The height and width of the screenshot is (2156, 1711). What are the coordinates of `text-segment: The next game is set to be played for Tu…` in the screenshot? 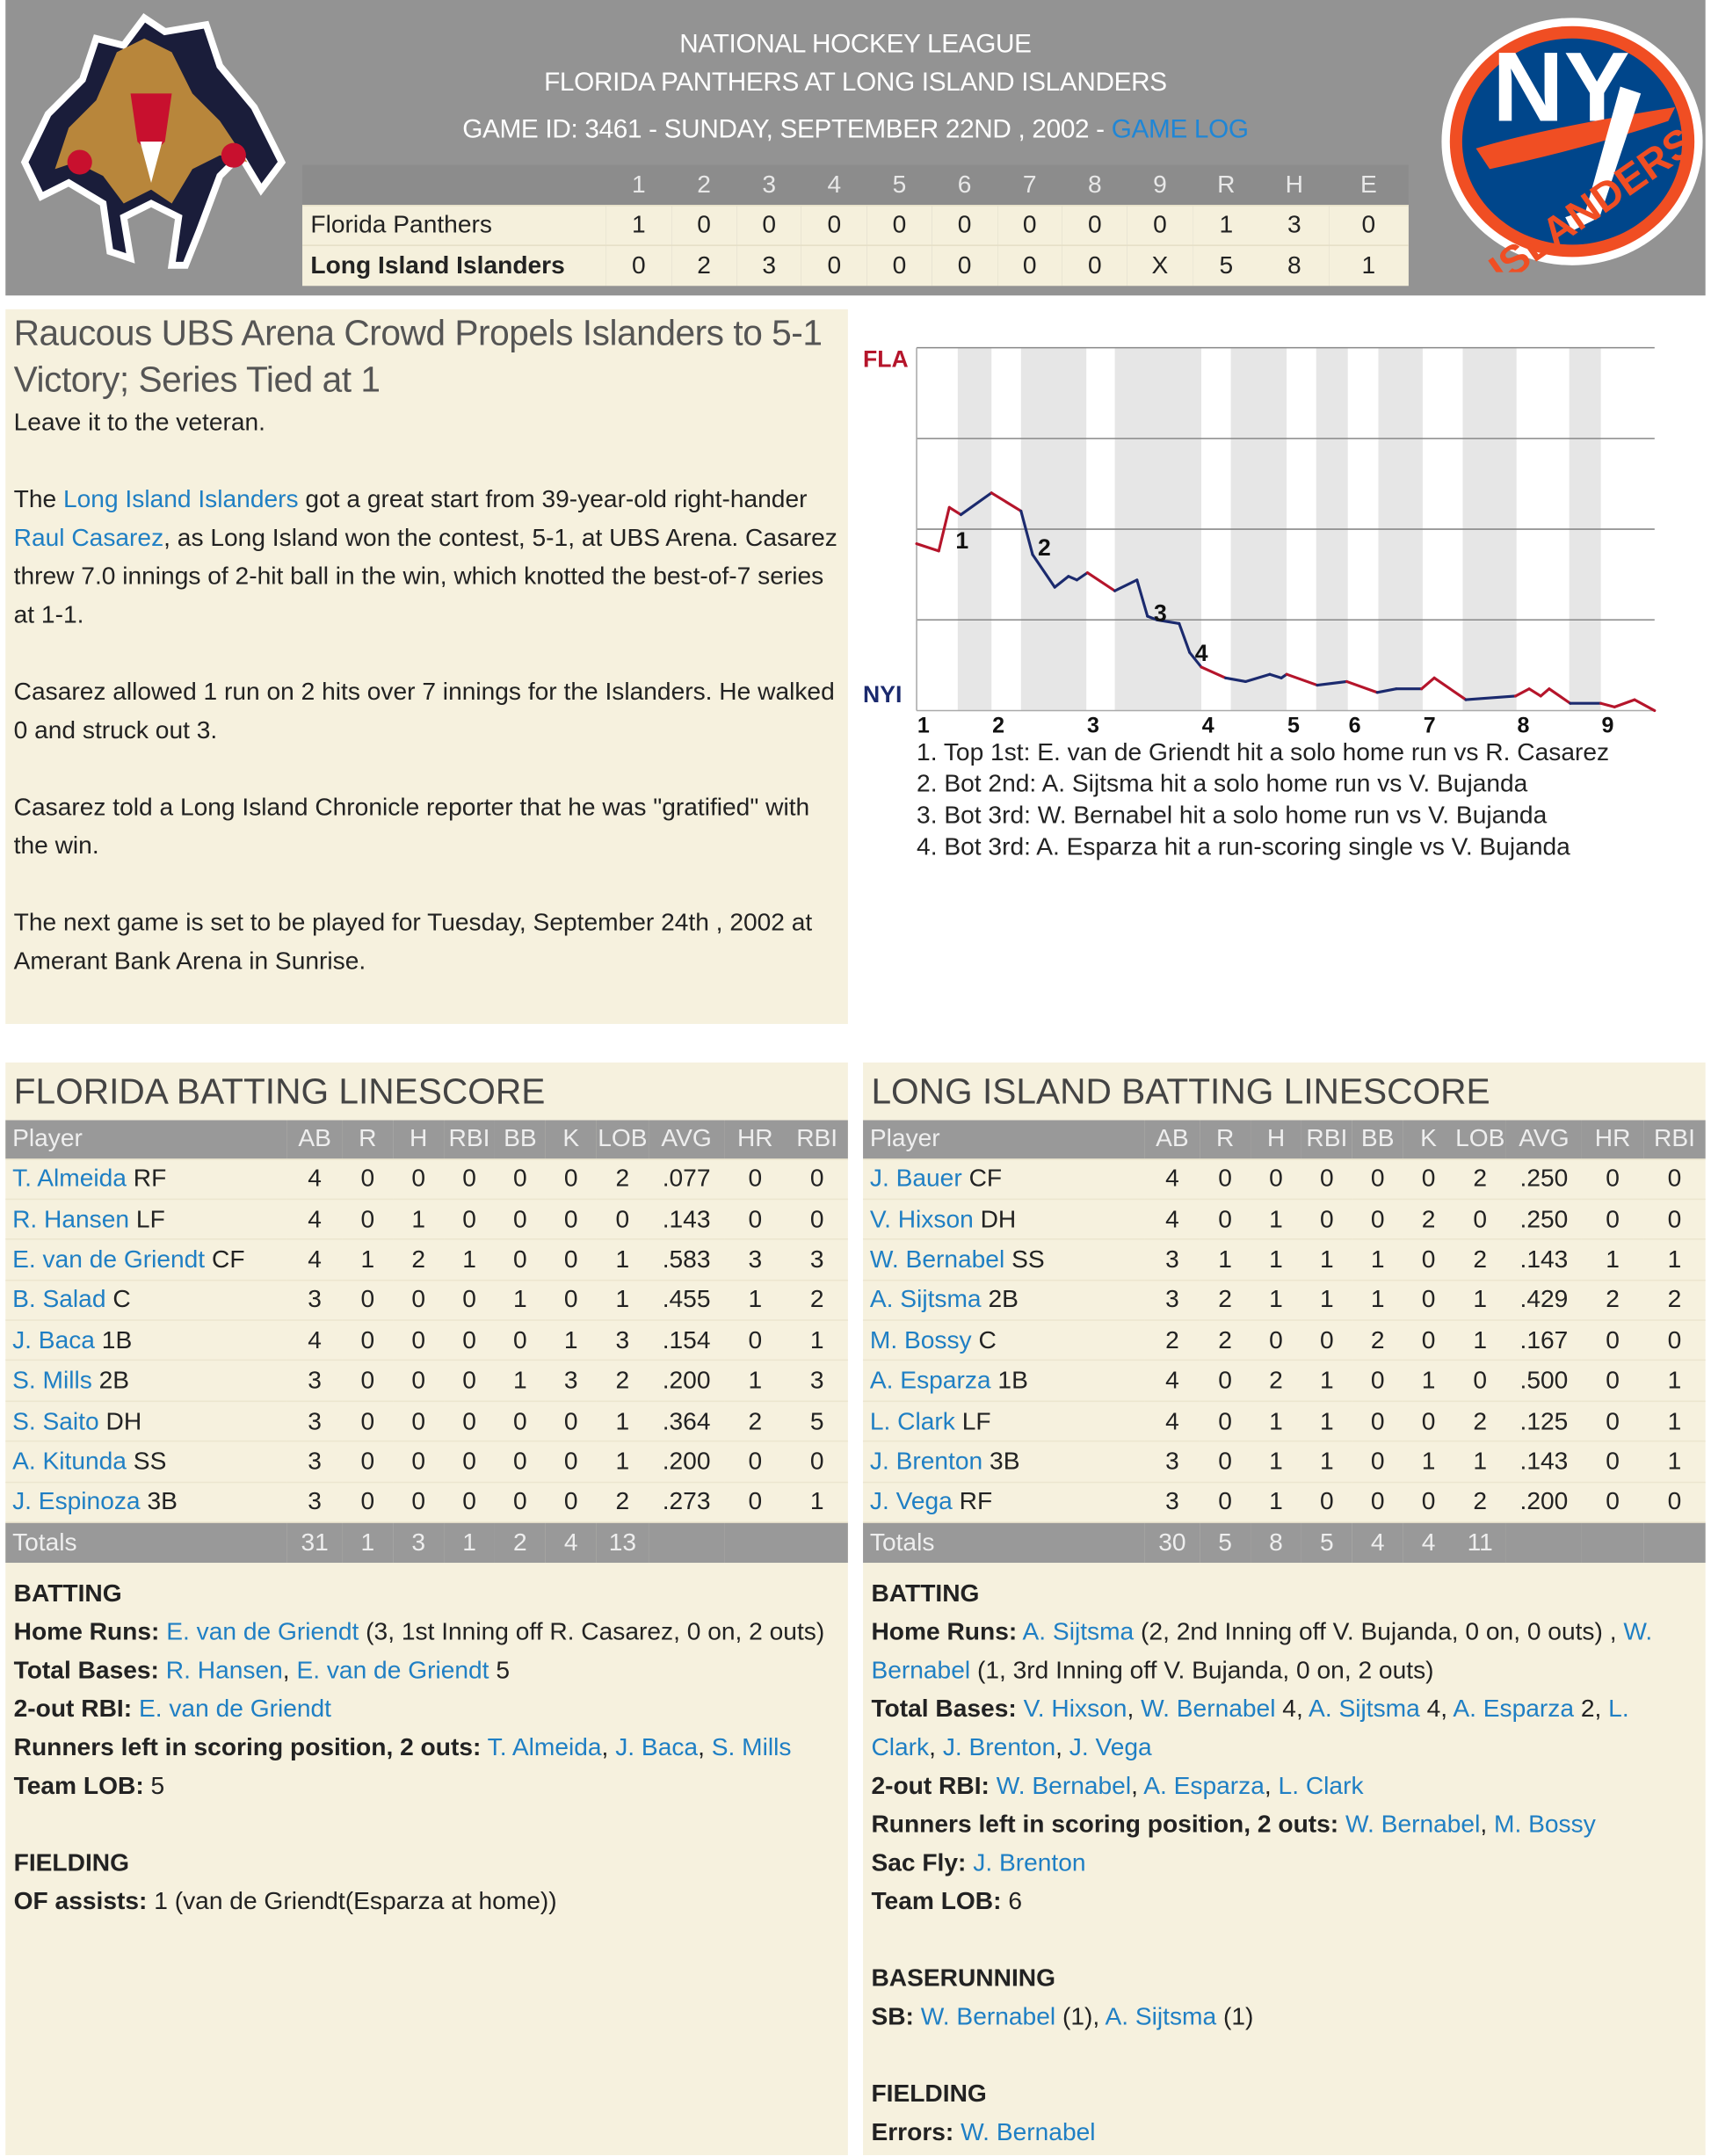 It's located at (413, 942).